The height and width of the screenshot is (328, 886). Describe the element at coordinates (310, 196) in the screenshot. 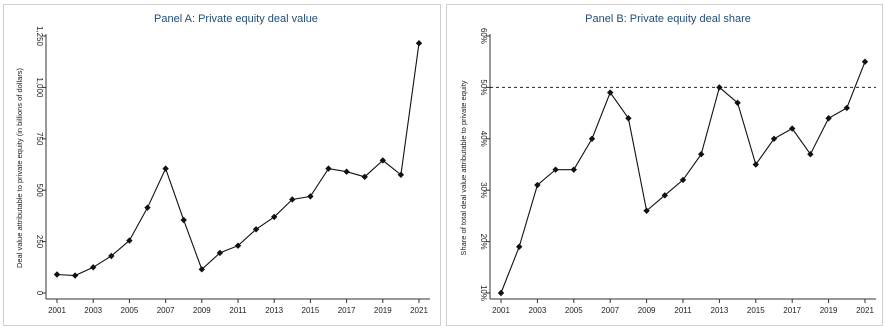

I see `panel-a-point-2015` at that location.